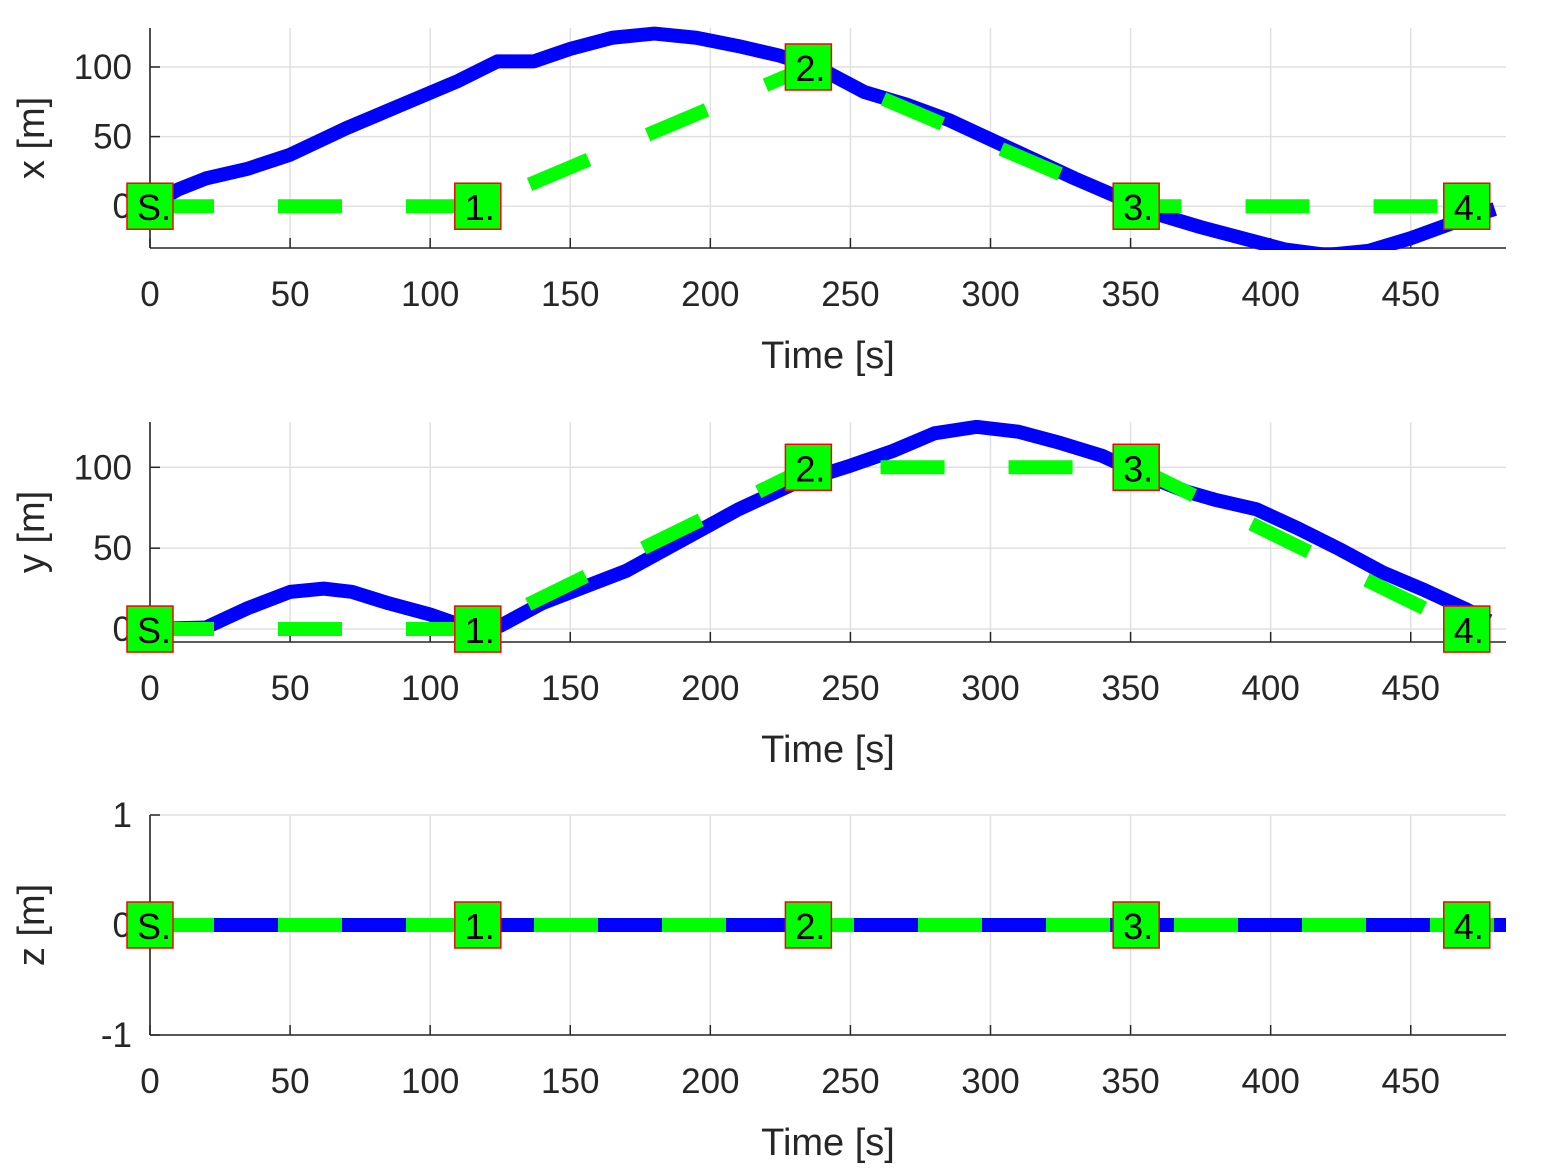 This screenshot has height=1176, width=1568. What do you see at coordinates (32, 925) in the screenshot?
I see `y-axis-label: z [m]` at bounding box center [32, 925].